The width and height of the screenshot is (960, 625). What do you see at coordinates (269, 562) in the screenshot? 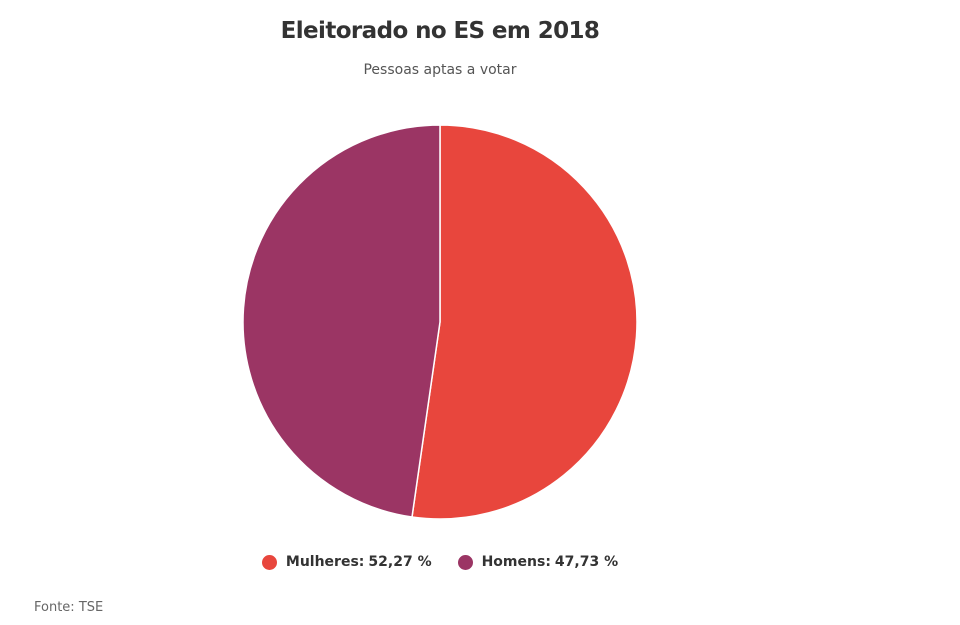
I see `legend-swatch-mulheres` at bounding box center [269, 562].